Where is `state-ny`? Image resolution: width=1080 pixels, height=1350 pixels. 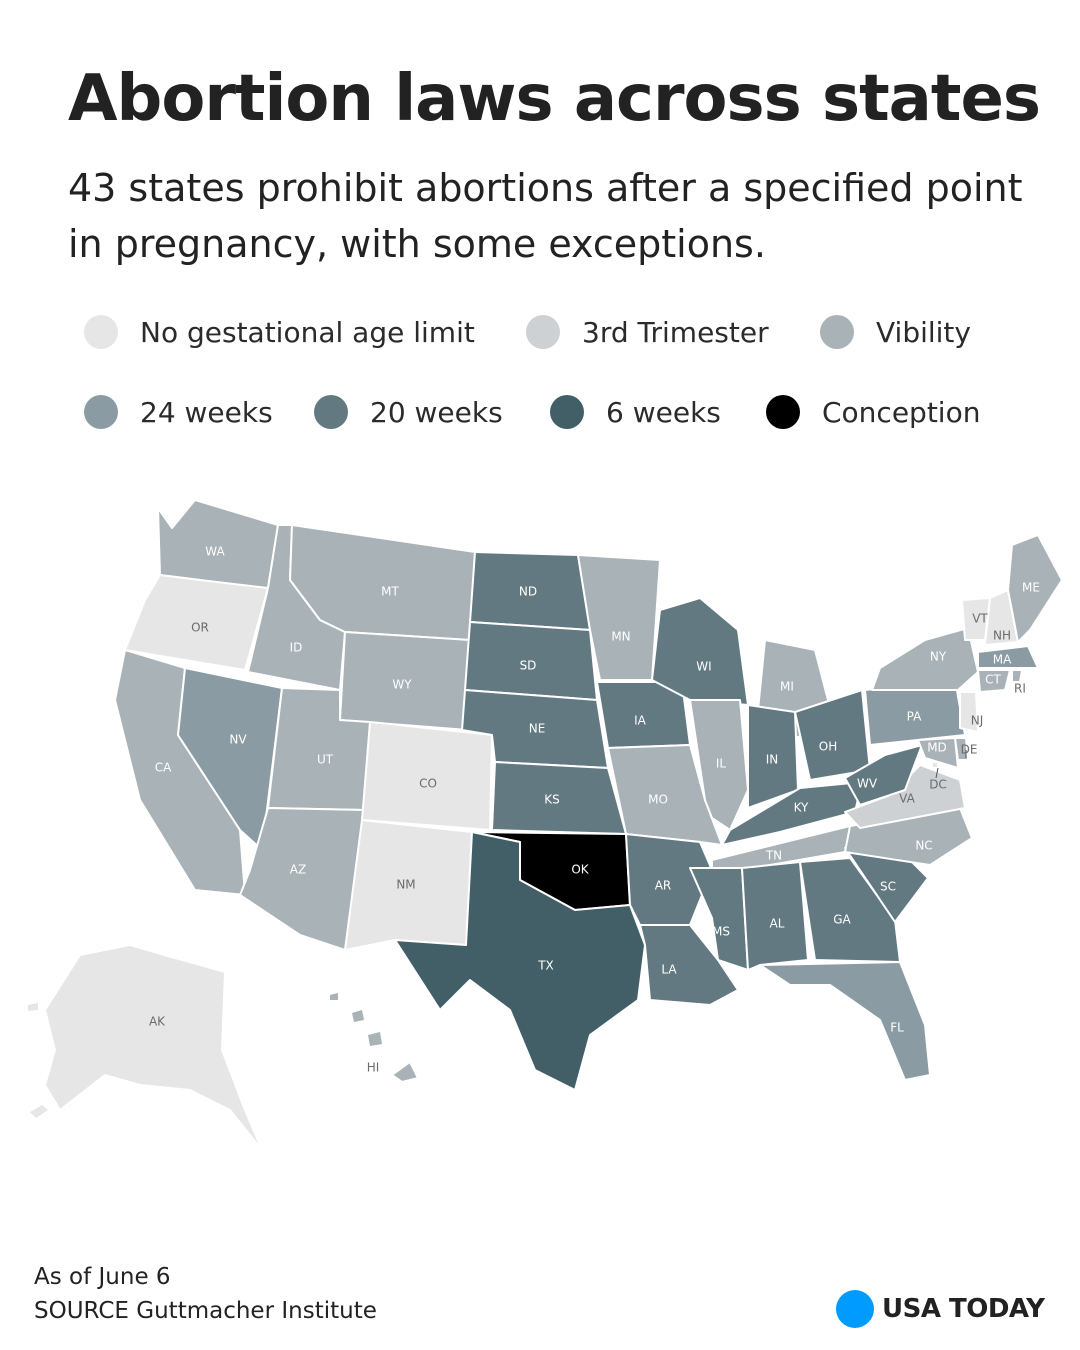
state-ny is located at coordinates (925, 659).